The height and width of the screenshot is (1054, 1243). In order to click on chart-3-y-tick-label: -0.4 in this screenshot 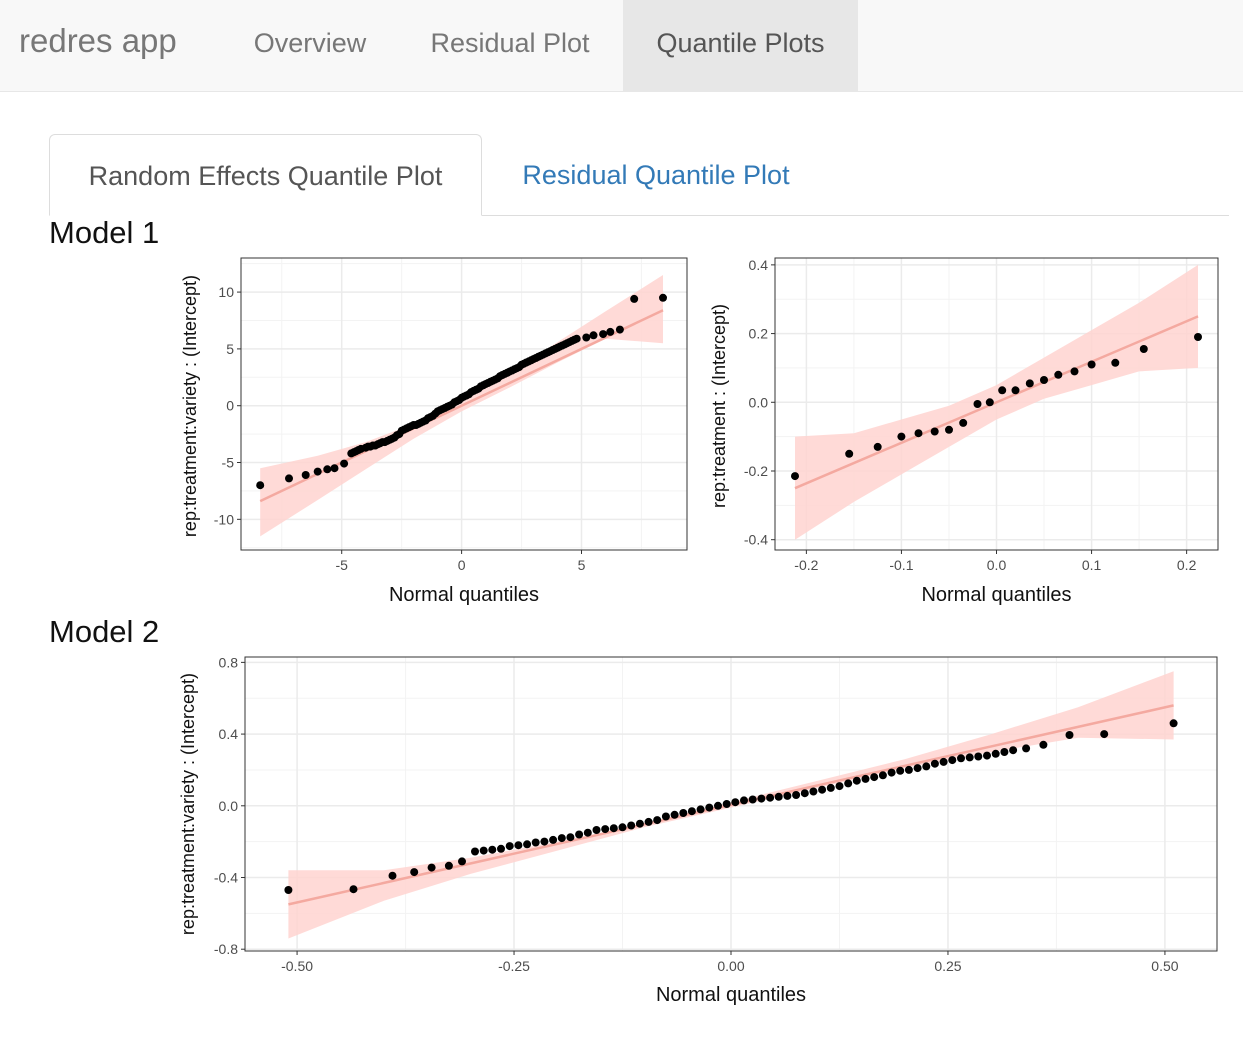, I will do `click(226, 878)`.